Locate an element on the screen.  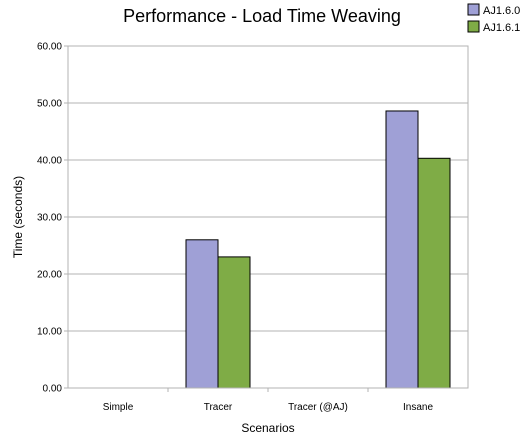
y-tick-label: 60.00 is located at coordinates (49, 47).